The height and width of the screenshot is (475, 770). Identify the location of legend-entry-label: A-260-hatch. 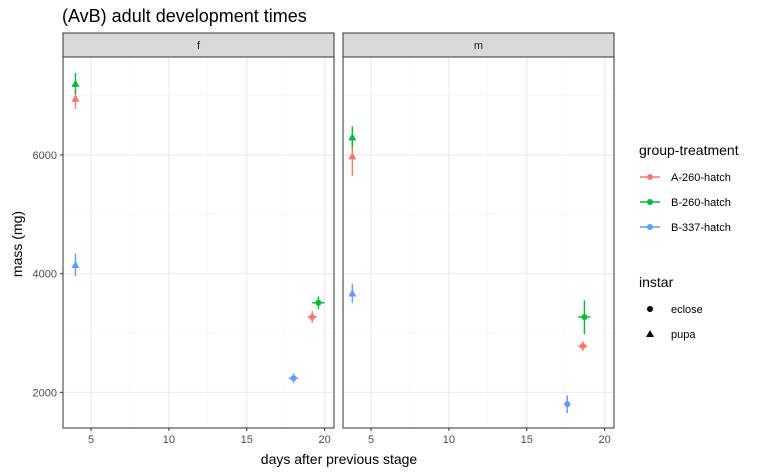
(701, 178).